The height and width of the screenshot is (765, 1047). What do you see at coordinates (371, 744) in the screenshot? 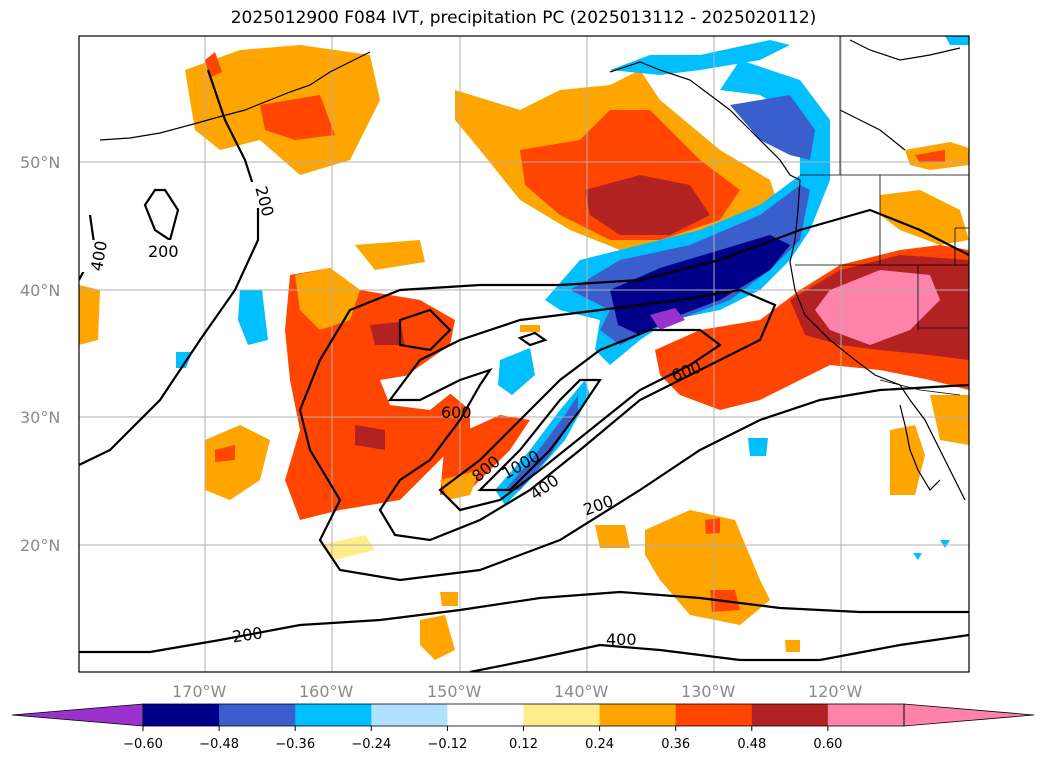
I see `colorbar-tick-label: −0.24` at bounding box center [371, 744].